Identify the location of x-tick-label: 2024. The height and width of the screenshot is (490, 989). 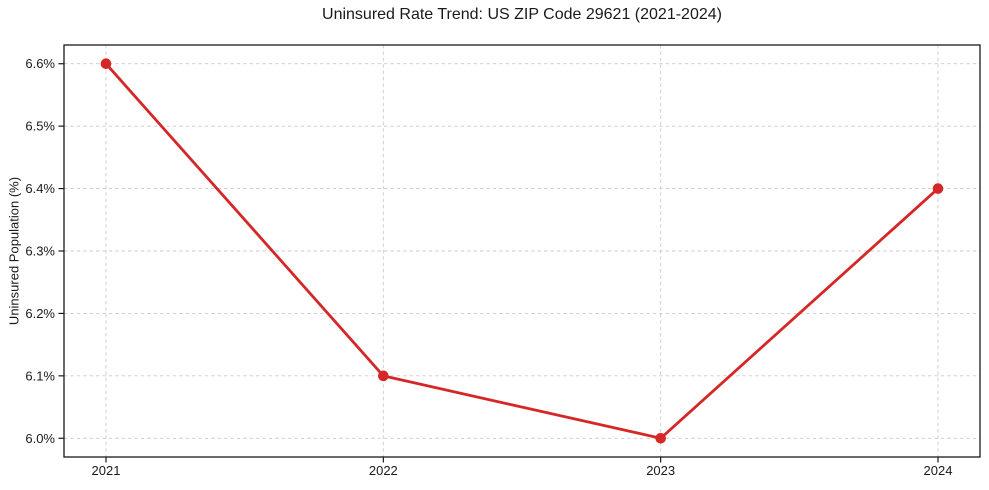
(938, 470).